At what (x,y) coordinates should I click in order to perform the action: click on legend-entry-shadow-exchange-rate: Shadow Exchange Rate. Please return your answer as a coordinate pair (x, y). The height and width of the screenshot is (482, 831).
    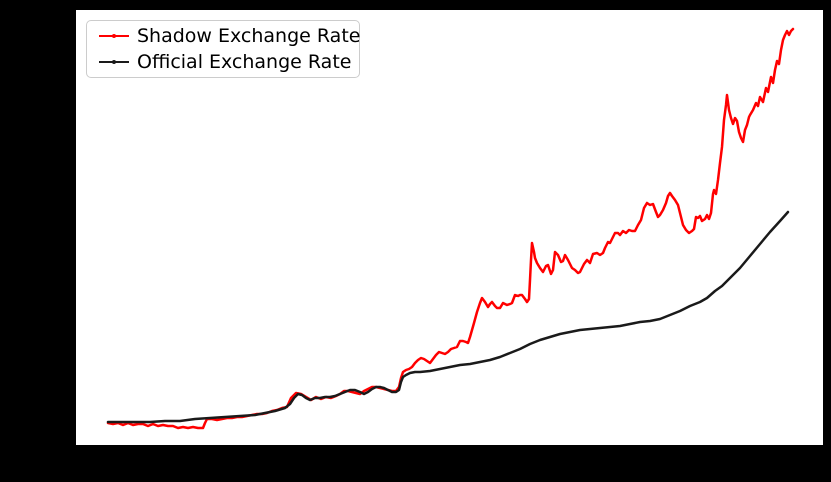
    Looking at the image, I should click on (224, 36).